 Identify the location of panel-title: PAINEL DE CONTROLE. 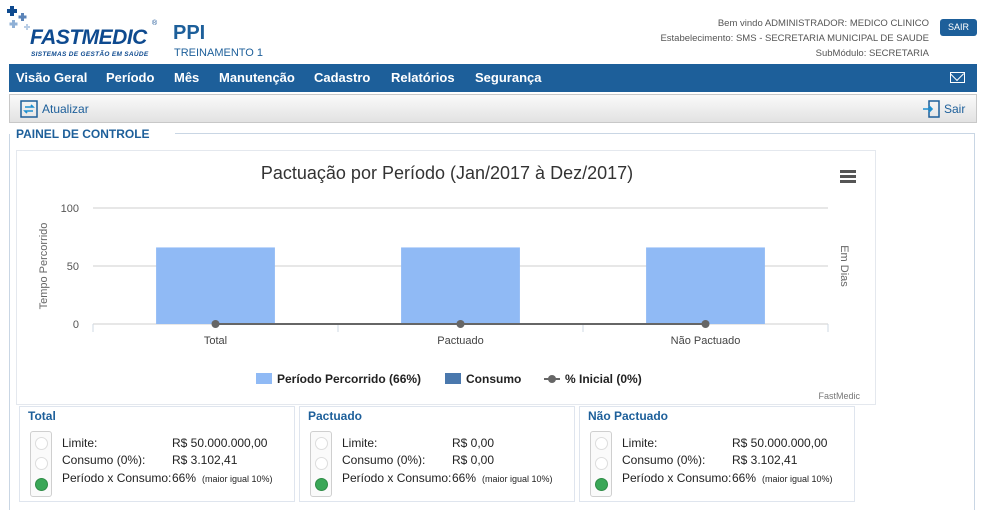
(83, 134).